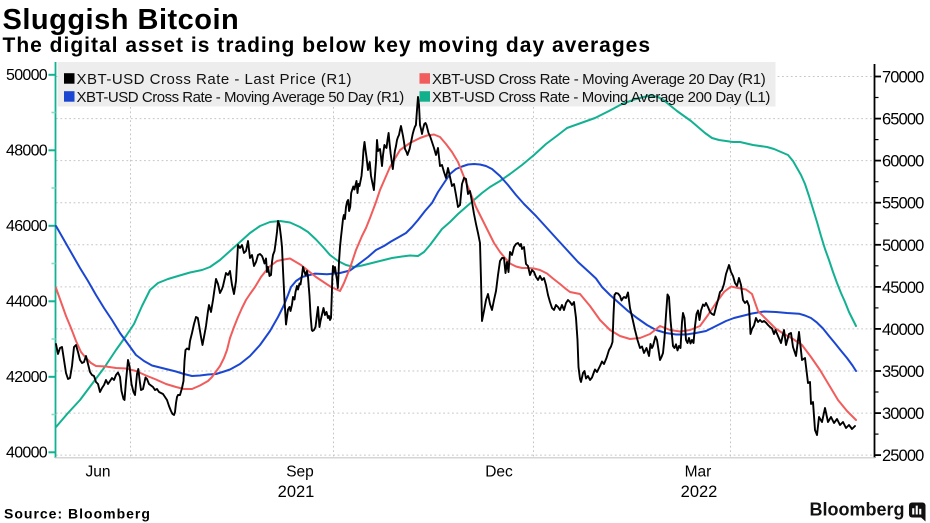 This screenshot has width=930, height=523. Describe the element at coordinates (499, 472) in the screenshot. I see `svg-text: Dec` at that location.